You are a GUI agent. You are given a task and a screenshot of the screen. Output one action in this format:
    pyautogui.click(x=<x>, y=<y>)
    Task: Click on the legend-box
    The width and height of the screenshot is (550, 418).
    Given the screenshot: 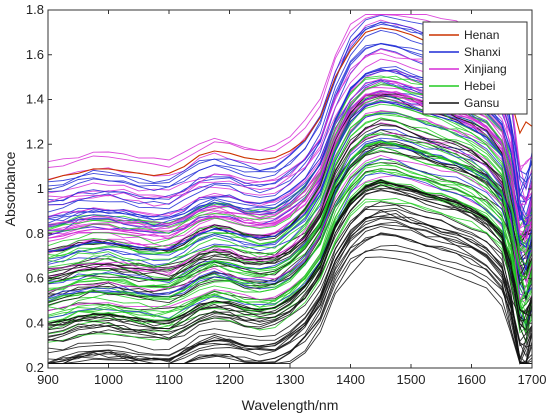 What is the action you would take?
    pyautogui.click(x=475, y=68)
    